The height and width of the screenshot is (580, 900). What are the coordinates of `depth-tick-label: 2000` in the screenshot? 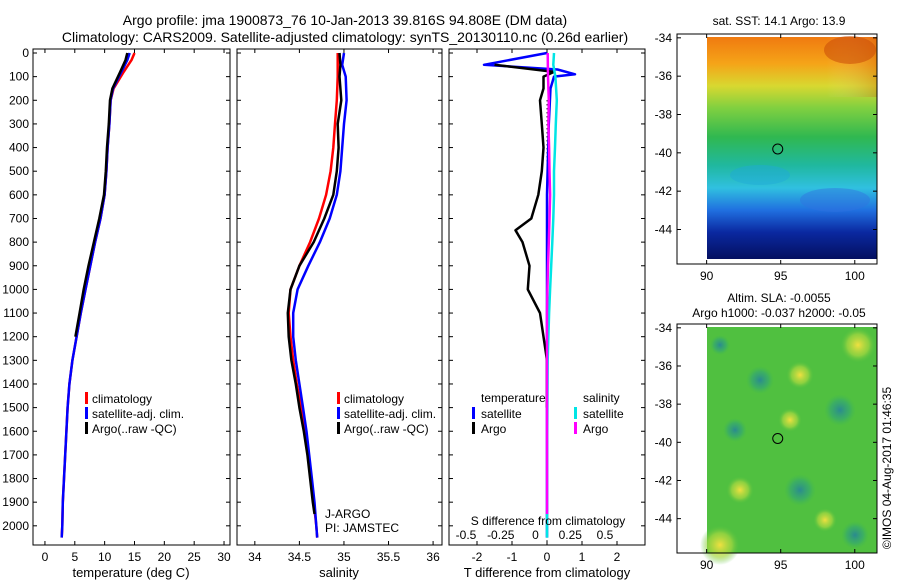 It's located at (15, 526).